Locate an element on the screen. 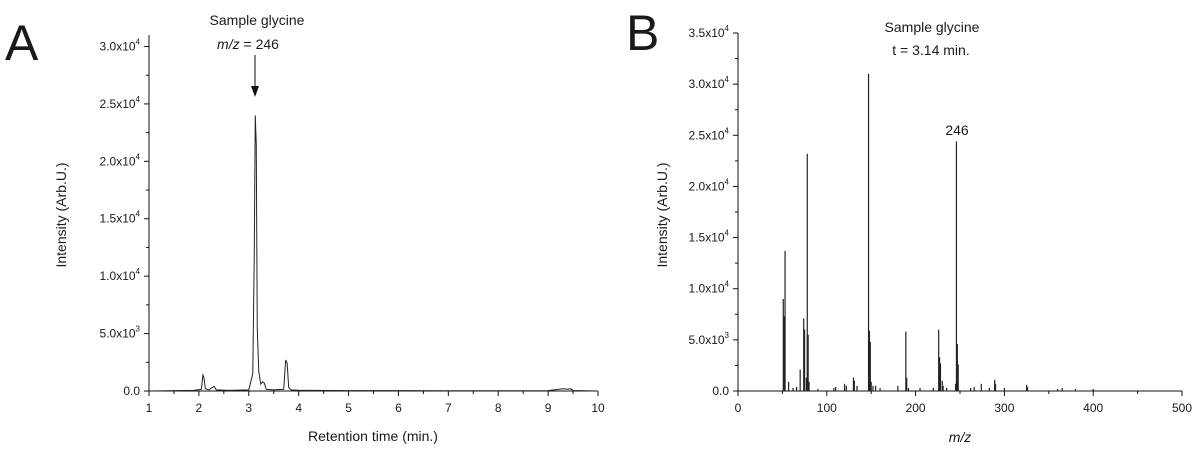 Image resolution: width=1200 pixels, height=450 pixels. x-tick-label: 200 is located at coordinates (916, 408).